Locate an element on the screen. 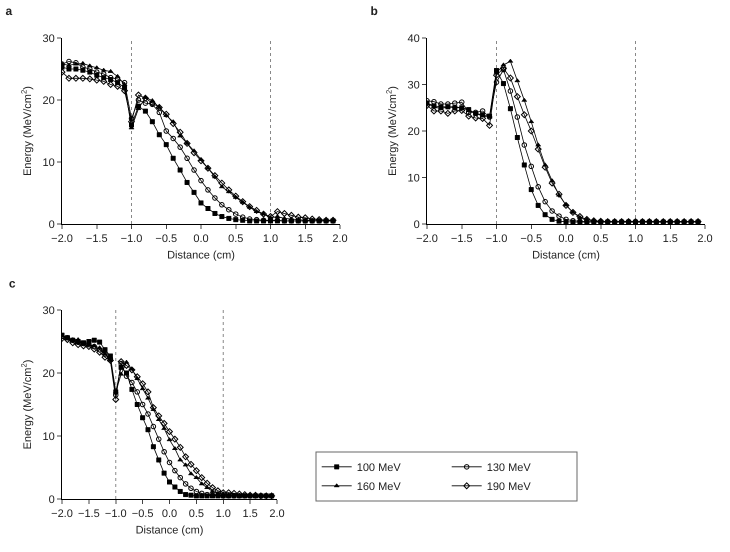 The image size is (730, 552). legend-label: 100 MeV is located at coordinates (379, 468).